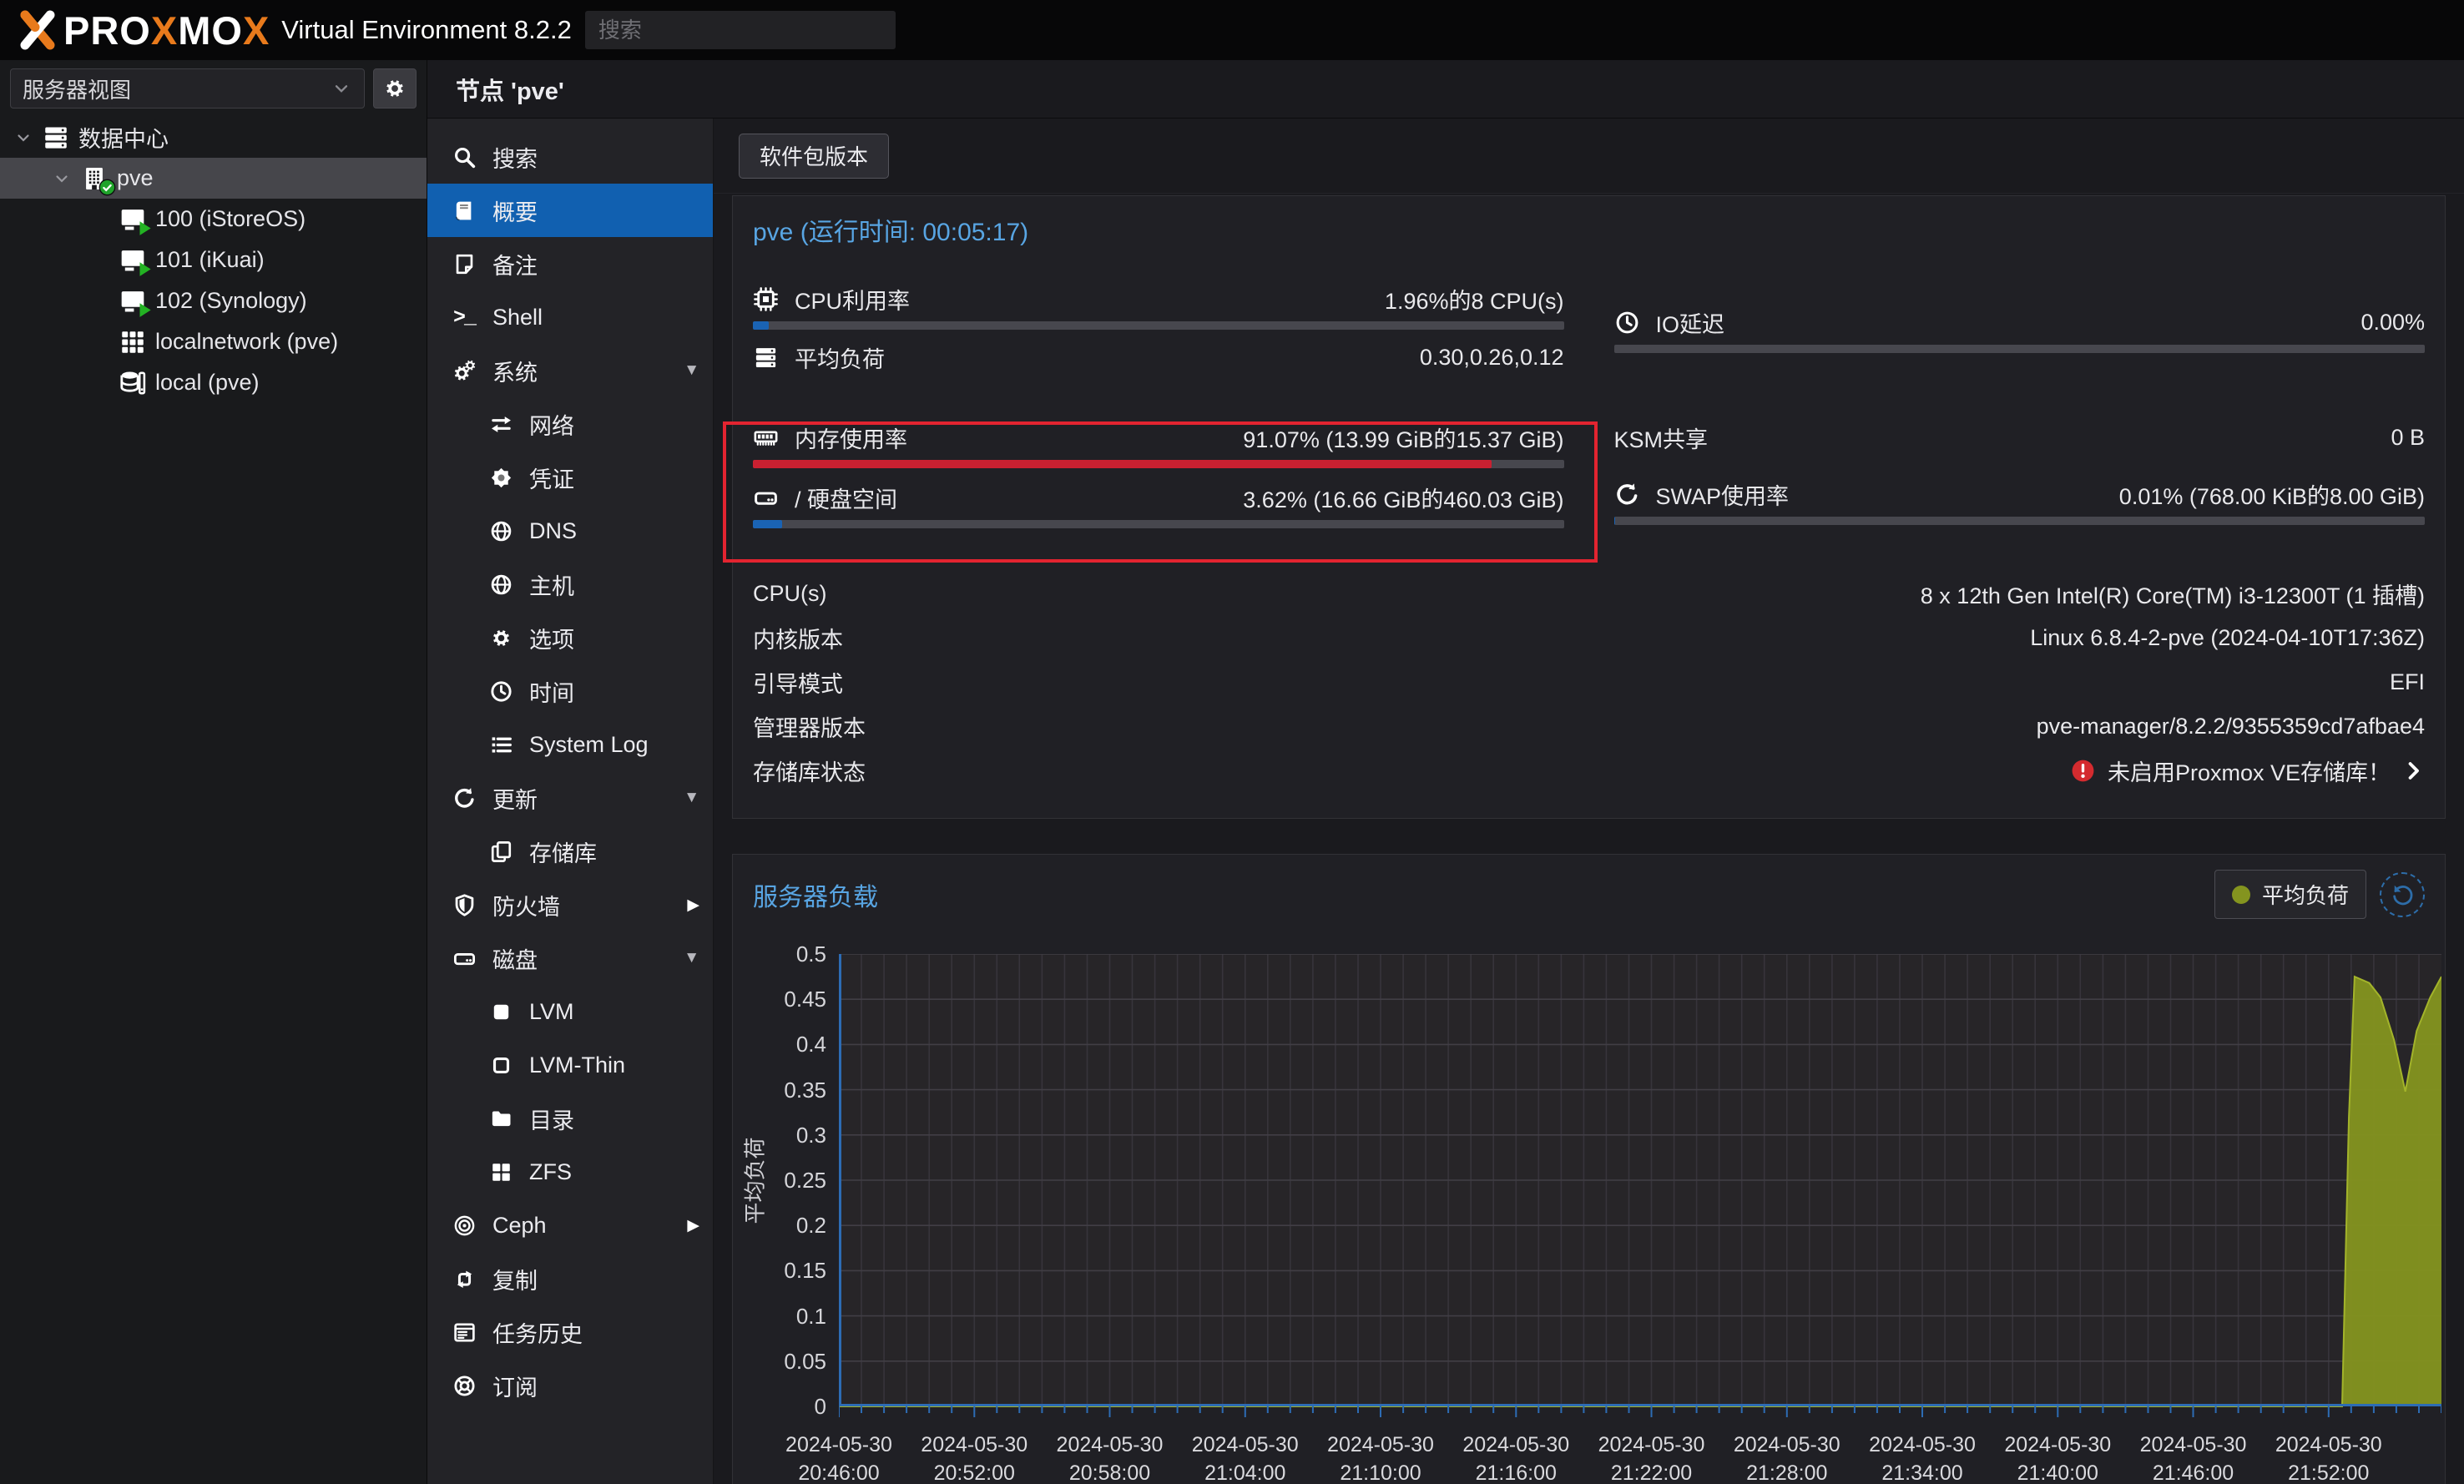 This screenshot has height=1484, width=2464. I want to click on nav-item-18: 目录, so click(570, 1118).